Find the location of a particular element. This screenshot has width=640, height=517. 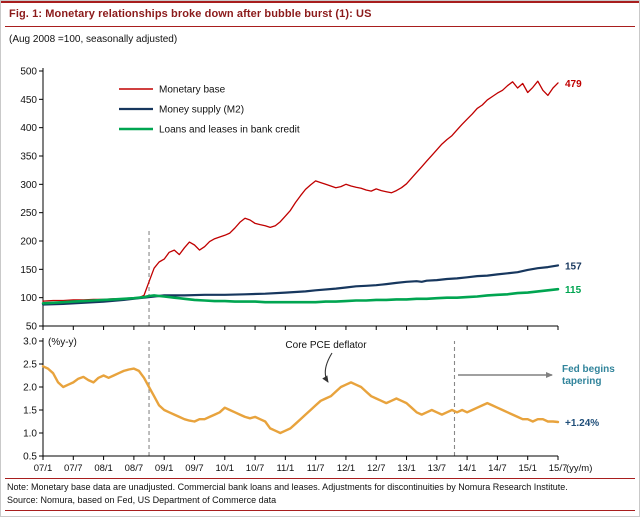

y-tick-label: 500 is located at coordinates (28, 72).